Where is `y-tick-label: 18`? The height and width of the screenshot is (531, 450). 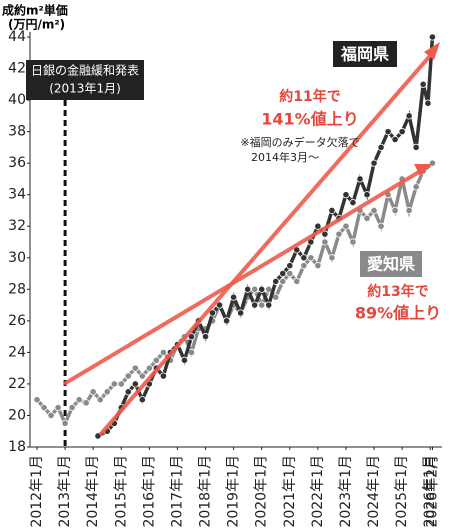 y-tick-label: 18 is located at coordinates (17, 447).